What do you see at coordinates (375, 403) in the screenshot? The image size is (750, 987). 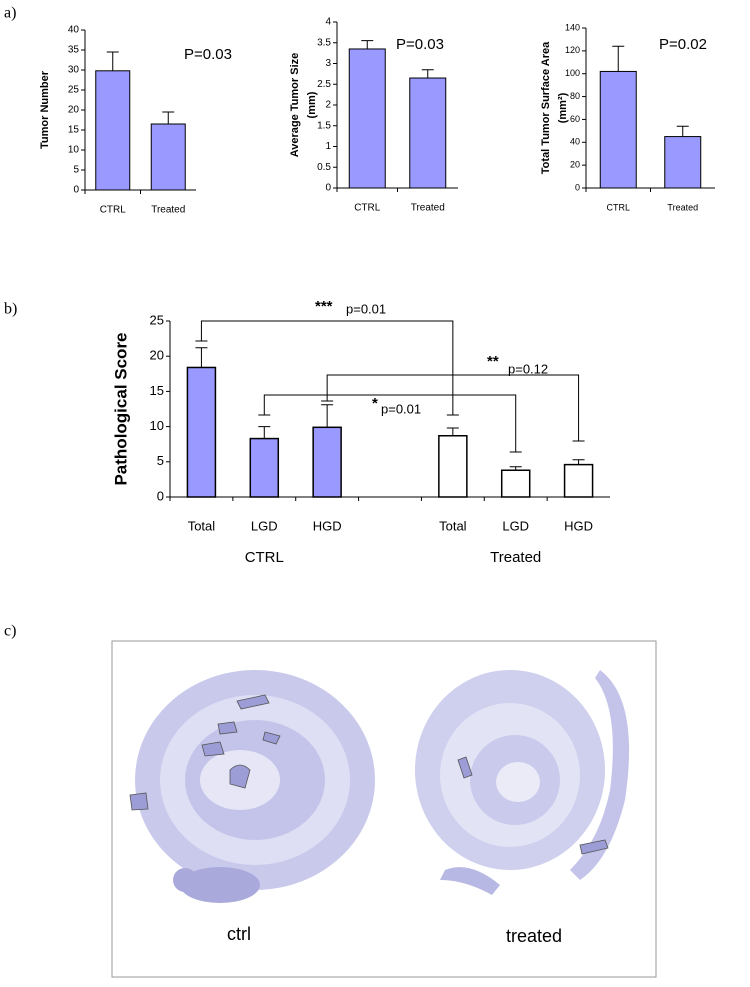 I see `significance-stars: *` at bounding box center [375, 403].